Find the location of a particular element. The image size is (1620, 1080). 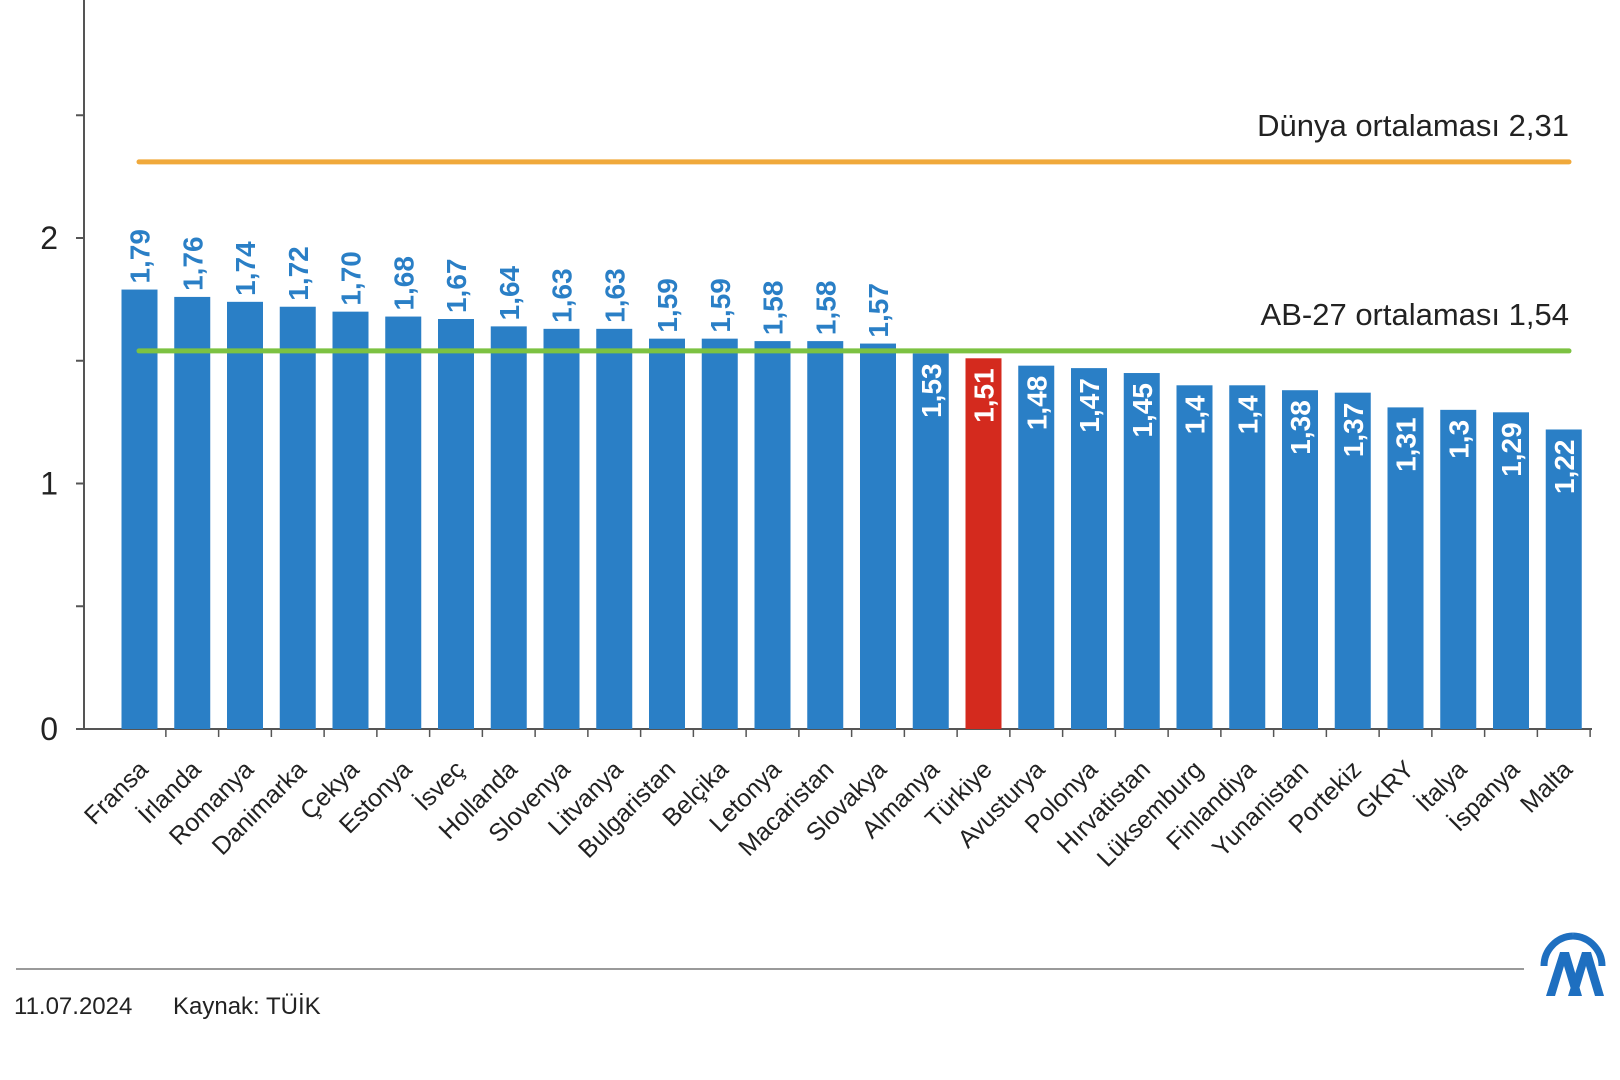

reference-line-label: Dünya ortalaması 2,31 is located at coordinates (1413, 125).